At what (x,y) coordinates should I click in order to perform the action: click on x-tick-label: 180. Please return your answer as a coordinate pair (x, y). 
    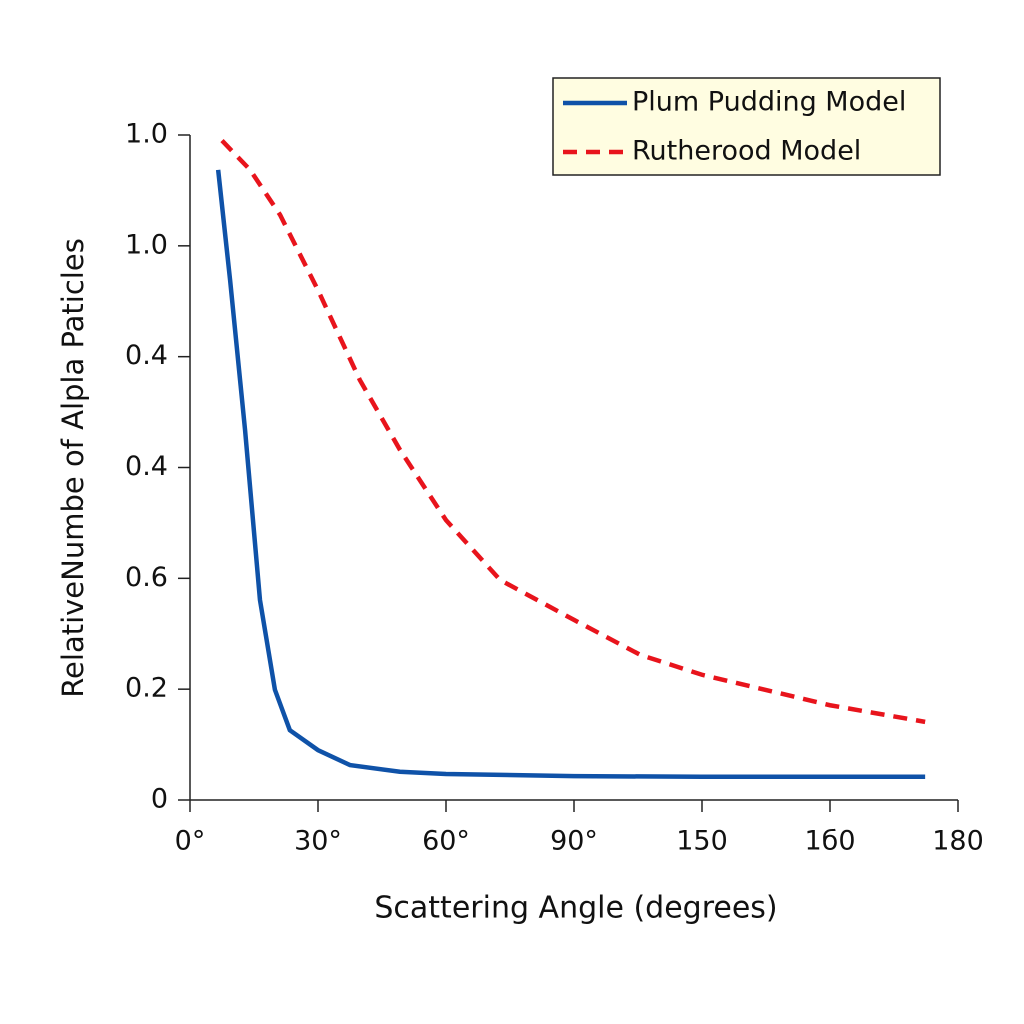
    Looking at the image, I should click on (958, 841).